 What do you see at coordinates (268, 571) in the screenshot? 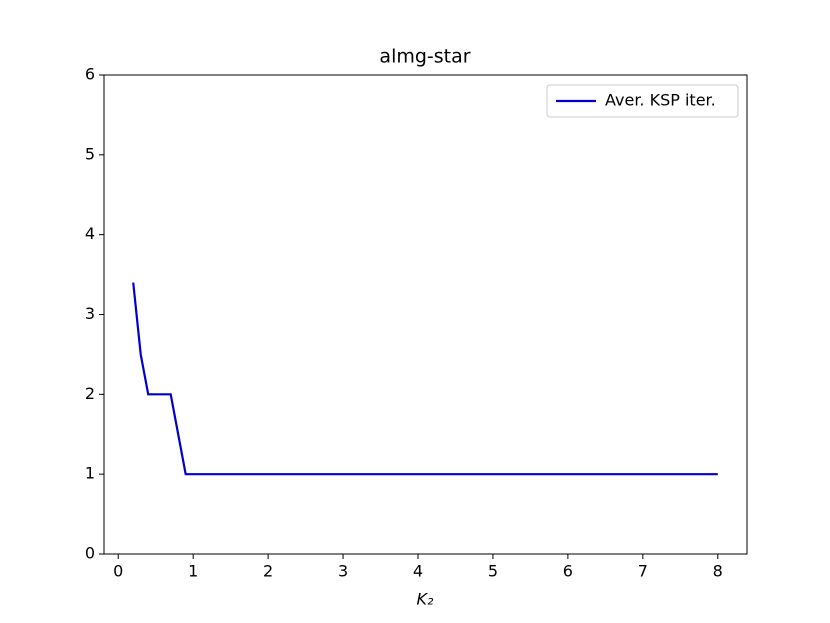
I see `x-tick-label: 2` at bounding box center [268, 571].